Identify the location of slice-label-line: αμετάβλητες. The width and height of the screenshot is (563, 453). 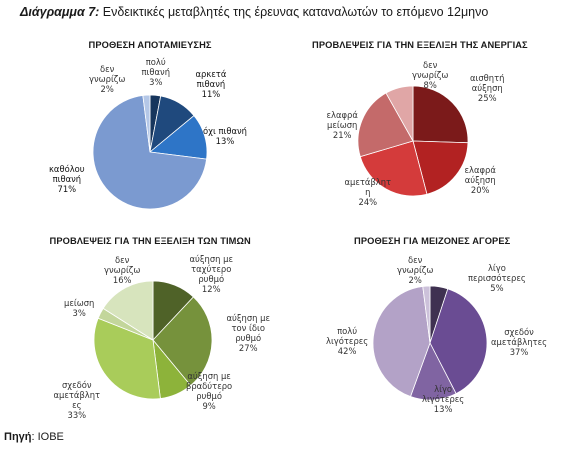
(519, 342).